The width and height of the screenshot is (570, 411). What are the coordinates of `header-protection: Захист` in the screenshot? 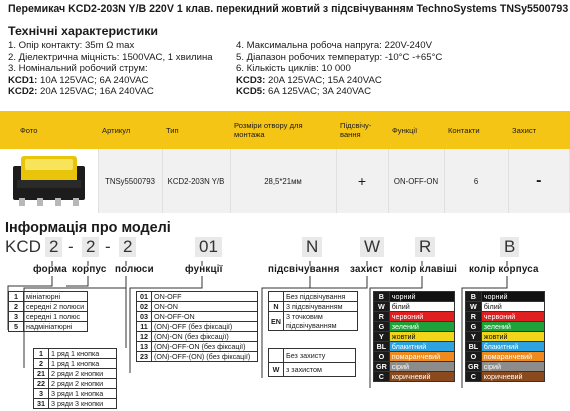 It's located at (539, 130).